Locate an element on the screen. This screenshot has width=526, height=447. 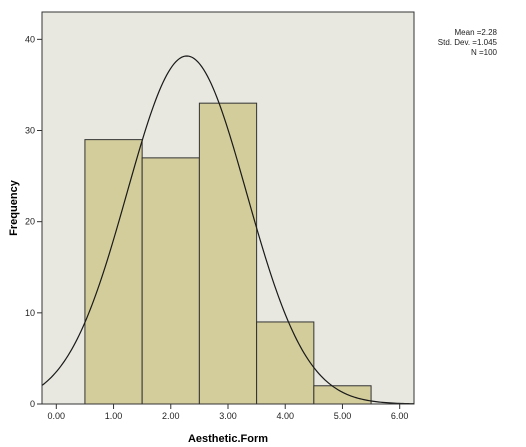
x-tick-label: 5.00 is located at coordinates (343, 416).